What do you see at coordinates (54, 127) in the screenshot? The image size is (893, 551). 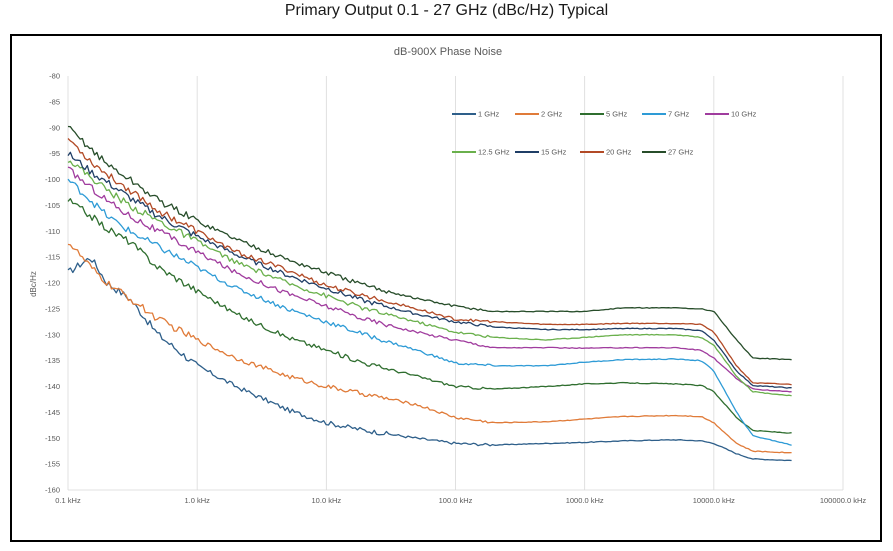 I see `y-tick-label: -90` at bounding box center [54, 127].